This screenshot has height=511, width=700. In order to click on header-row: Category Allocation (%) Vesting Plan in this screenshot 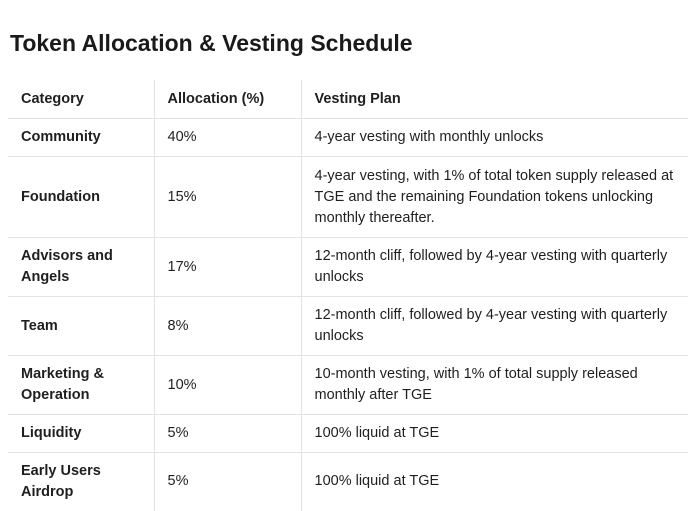, I will do `click(348, 99)`.